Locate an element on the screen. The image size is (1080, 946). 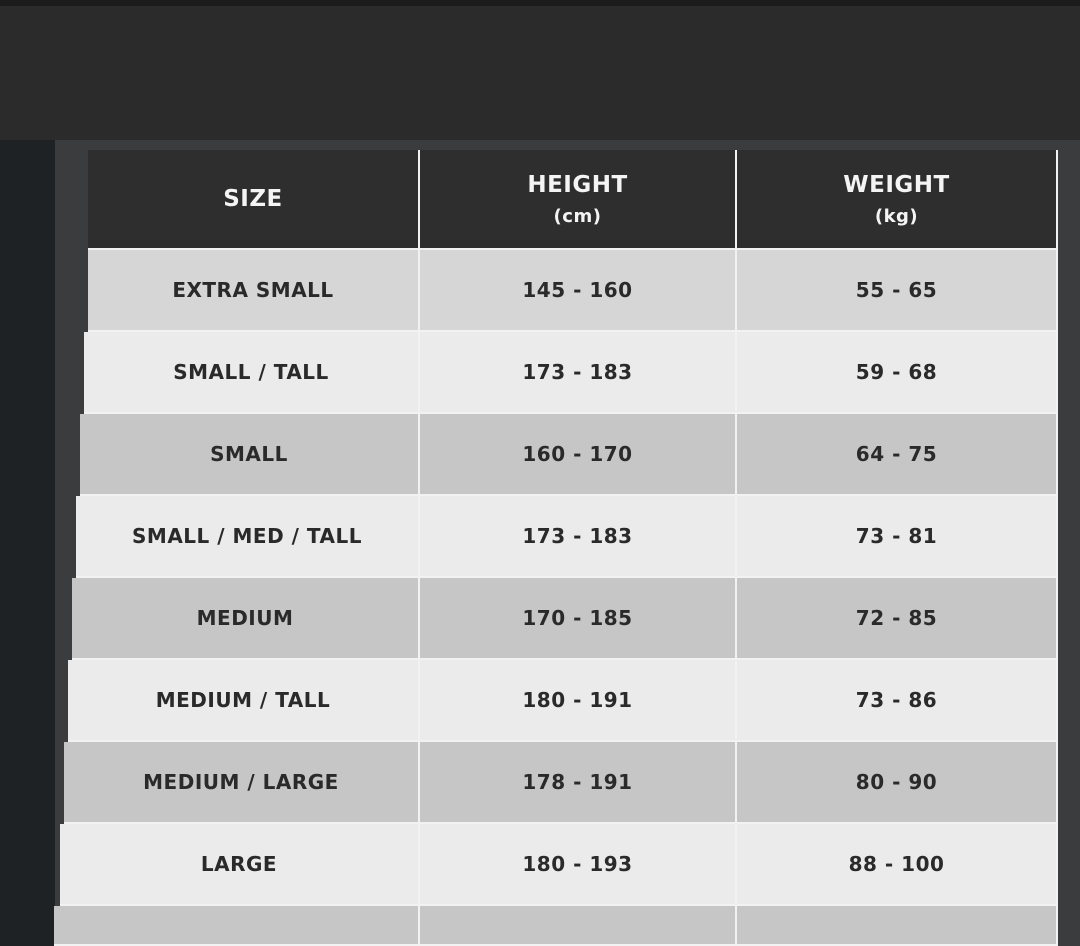
size-cell: SMALL is located at coordinates (250, 455).